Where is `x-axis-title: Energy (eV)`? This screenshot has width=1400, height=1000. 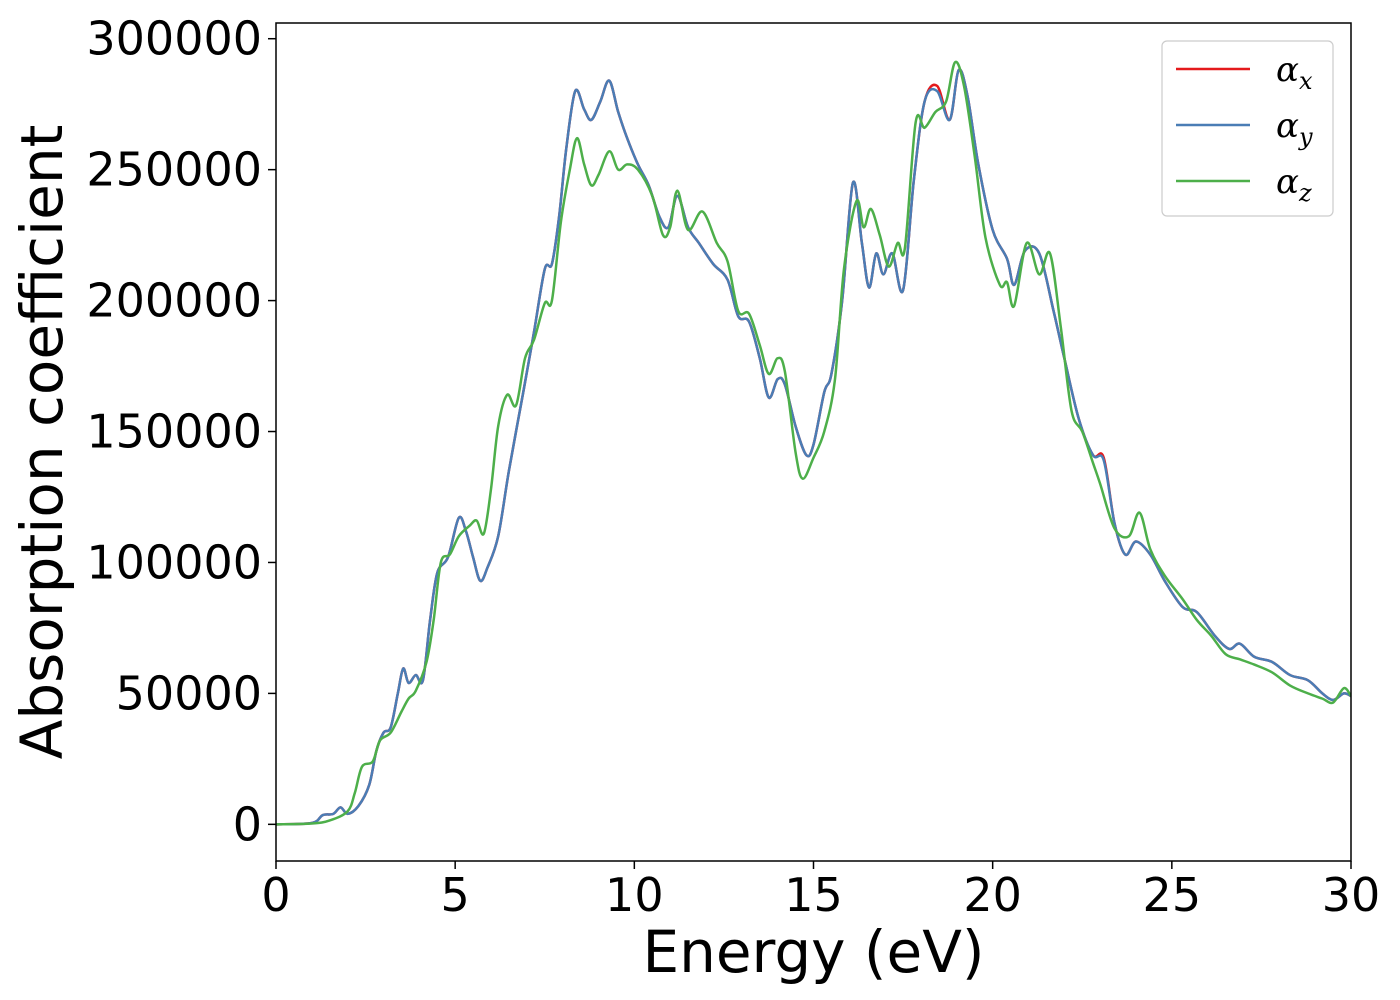 x-axis-title: Energy (eV) is located at coordinates (813, 952).